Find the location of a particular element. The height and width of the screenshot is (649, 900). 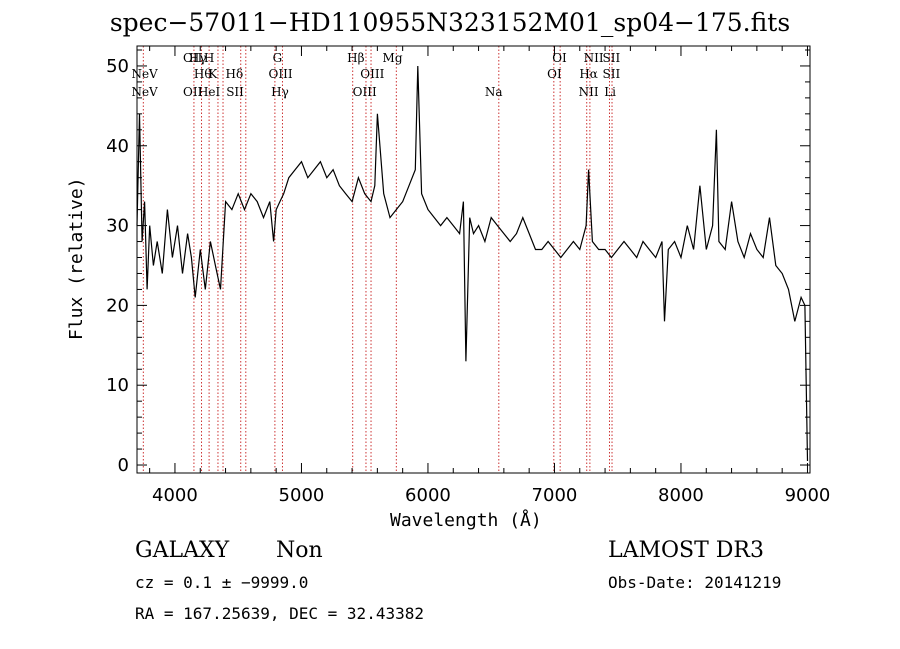

emission-line-label: H is located at coordinates (209, 58).